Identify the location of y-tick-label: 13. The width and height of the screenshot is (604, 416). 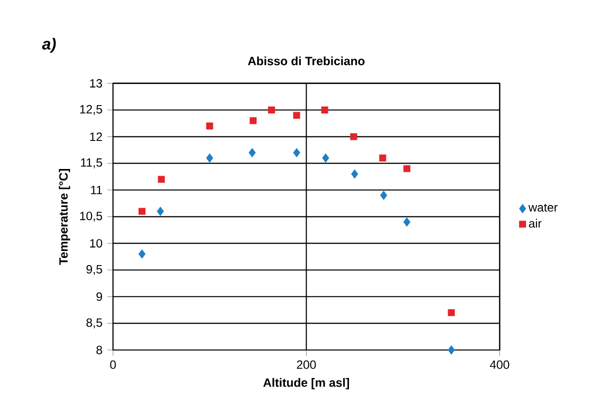
(96, 83).